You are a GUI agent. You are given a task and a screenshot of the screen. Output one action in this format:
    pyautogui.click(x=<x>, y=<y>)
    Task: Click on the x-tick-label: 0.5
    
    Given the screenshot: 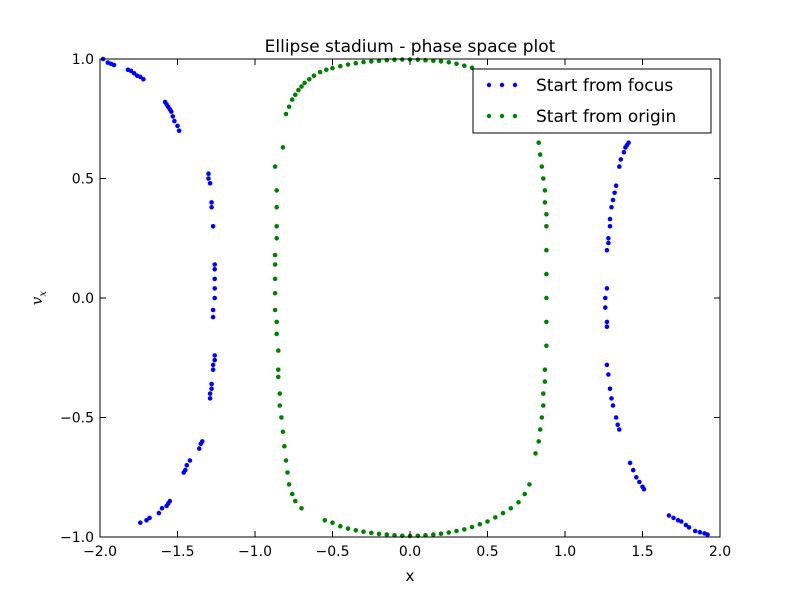 What is the action you would take?
    pyautogui.click(x=487, y=552)
    